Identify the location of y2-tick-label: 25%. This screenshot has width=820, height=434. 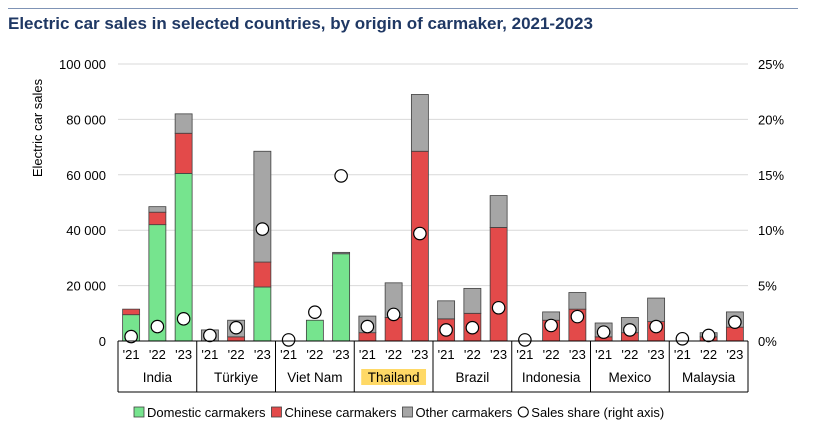
(771, 64).